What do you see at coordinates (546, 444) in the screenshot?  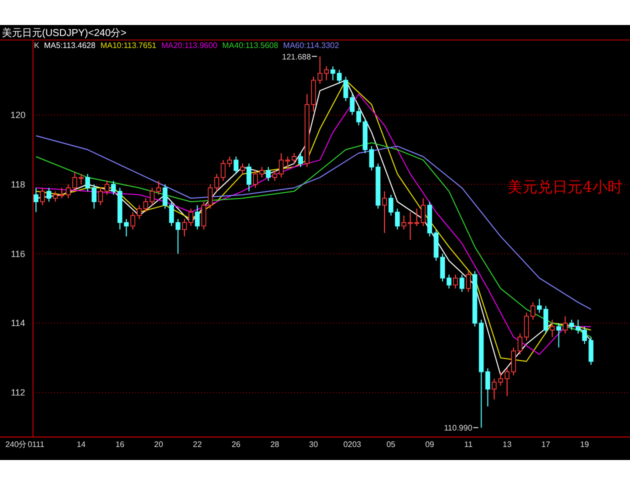 I see `x-tick-label: 17` at bounding box center [546, 444].